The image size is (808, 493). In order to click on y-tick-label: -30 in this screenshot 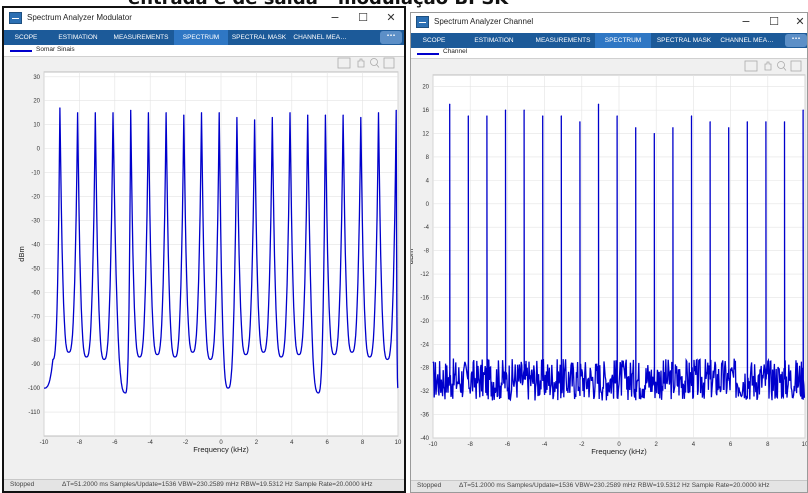, I will do `click(35, 221)`.